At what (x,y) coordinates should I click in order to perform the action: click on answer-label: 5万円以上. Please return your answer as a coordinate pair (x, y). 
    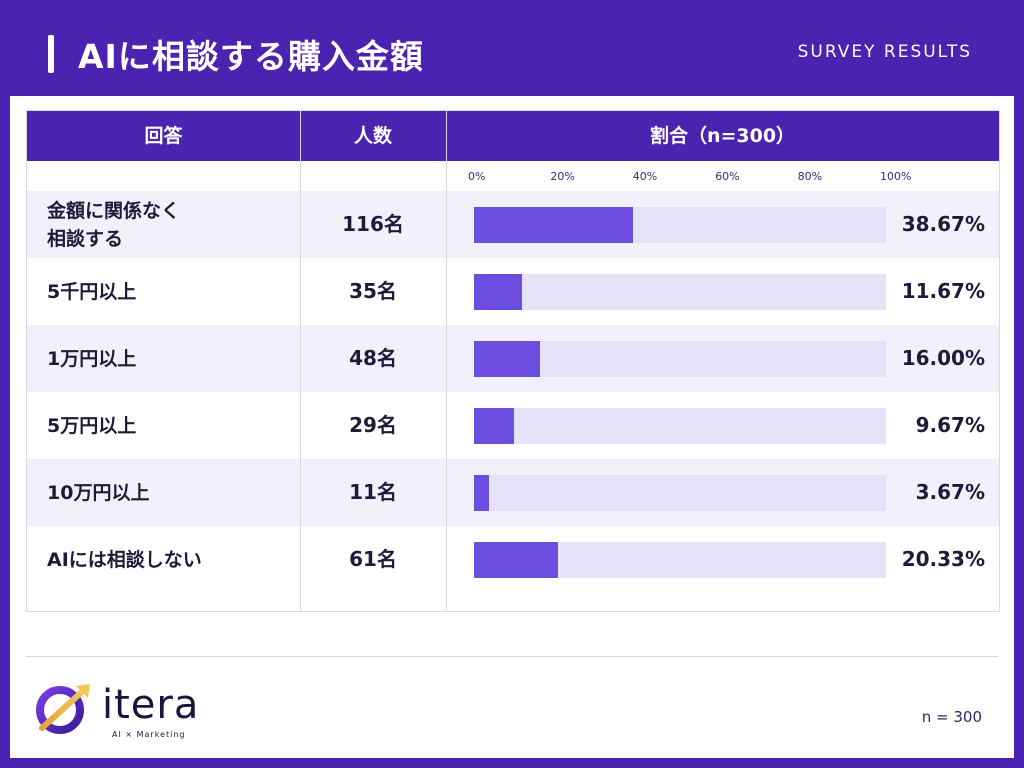
    Looking at the image, I should click on (172, 425).